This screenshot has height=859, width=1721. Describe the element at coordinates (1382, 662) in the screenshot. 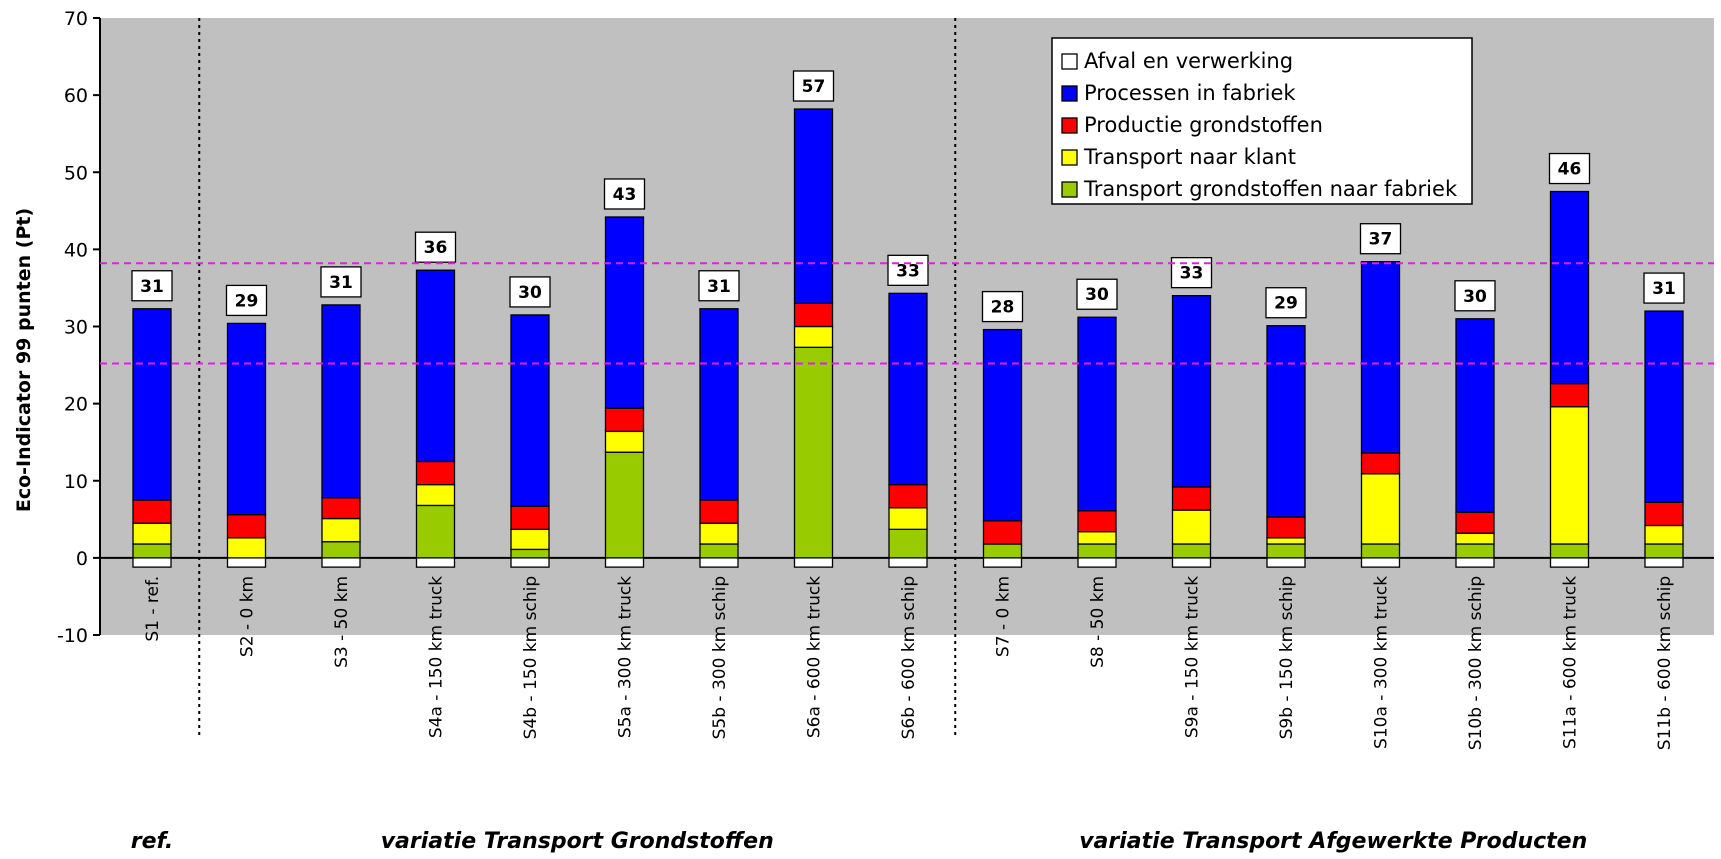

I see `x-tick-label: S10a - 300 km truck` at that location.